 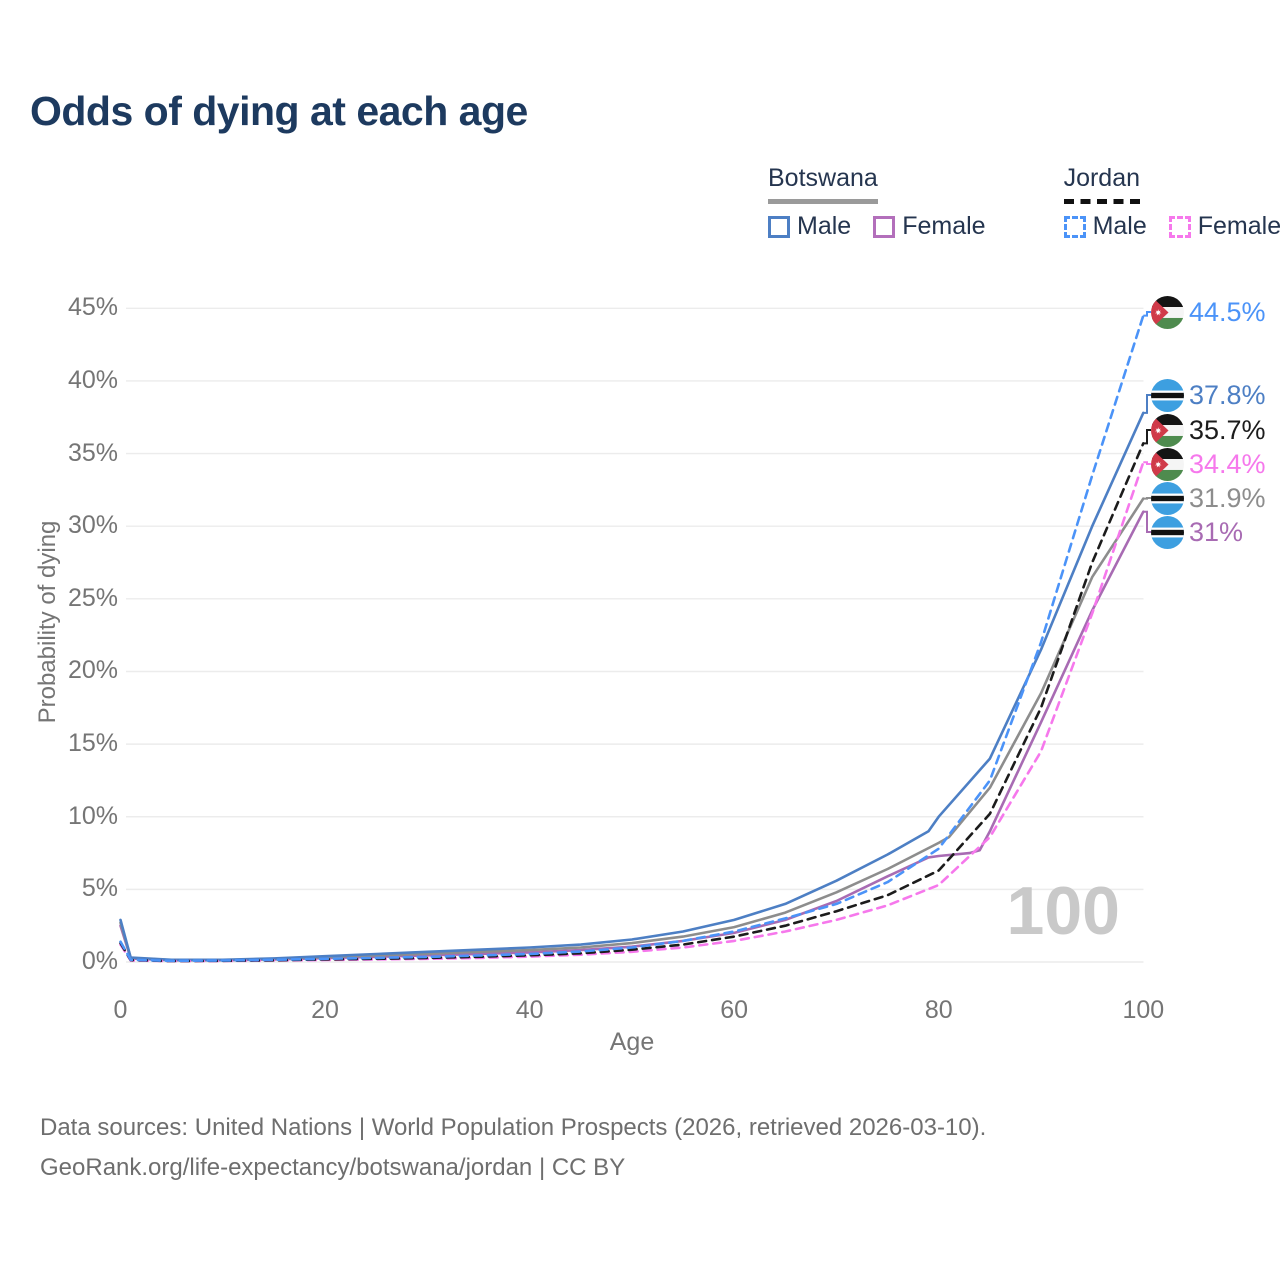 What do you see at coordinates (1024, 202) in the screenshot?
I see `legend: Botswana Male Female Jordan Male Female` at bounding box center [1024, 202].